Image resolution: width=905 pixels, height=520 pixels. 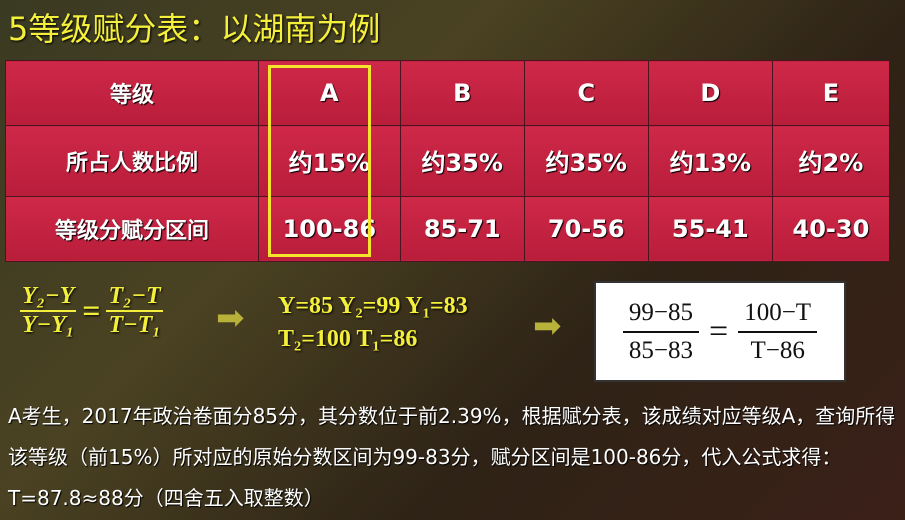 What do you see at coordinates (586, 93) in the screenshot?
I see `cell: C` at bounding box center [586, 93].